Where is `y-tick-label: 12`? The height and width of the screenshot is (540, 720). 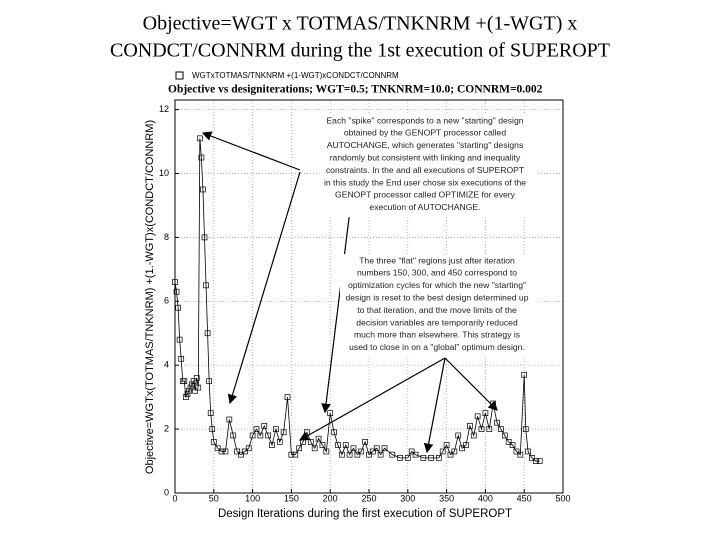 y-tick-label: 12 is located at coordinates (164, 109).